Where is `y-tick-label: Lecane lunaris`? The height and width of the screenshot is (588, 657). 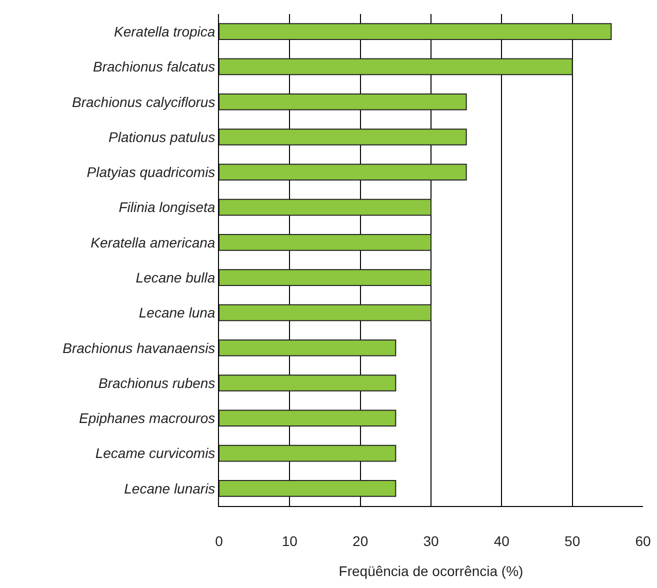 y-tick-label: Lecane lunaris is located at coordinates (170, 488).